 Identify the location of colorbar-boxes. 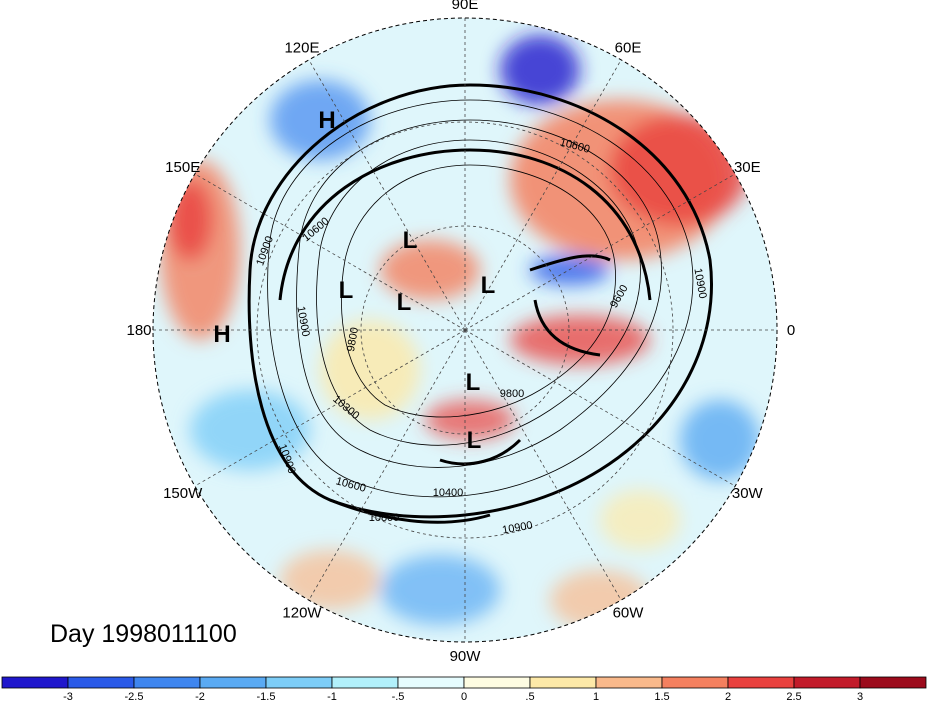
(464, 682).